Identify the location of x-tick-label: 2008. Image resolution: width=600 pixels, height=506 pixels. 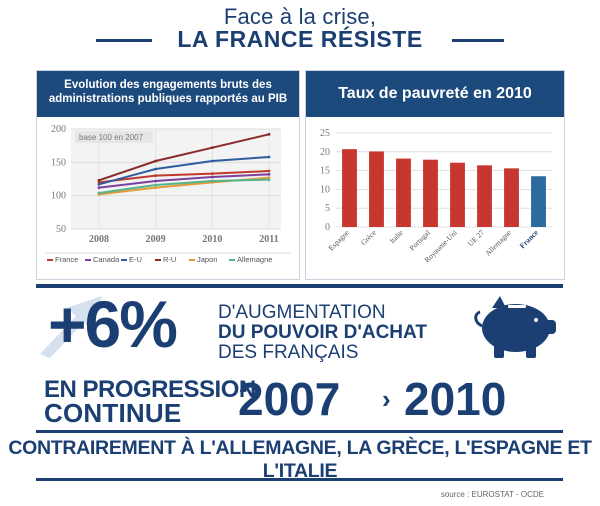
(99, 239).